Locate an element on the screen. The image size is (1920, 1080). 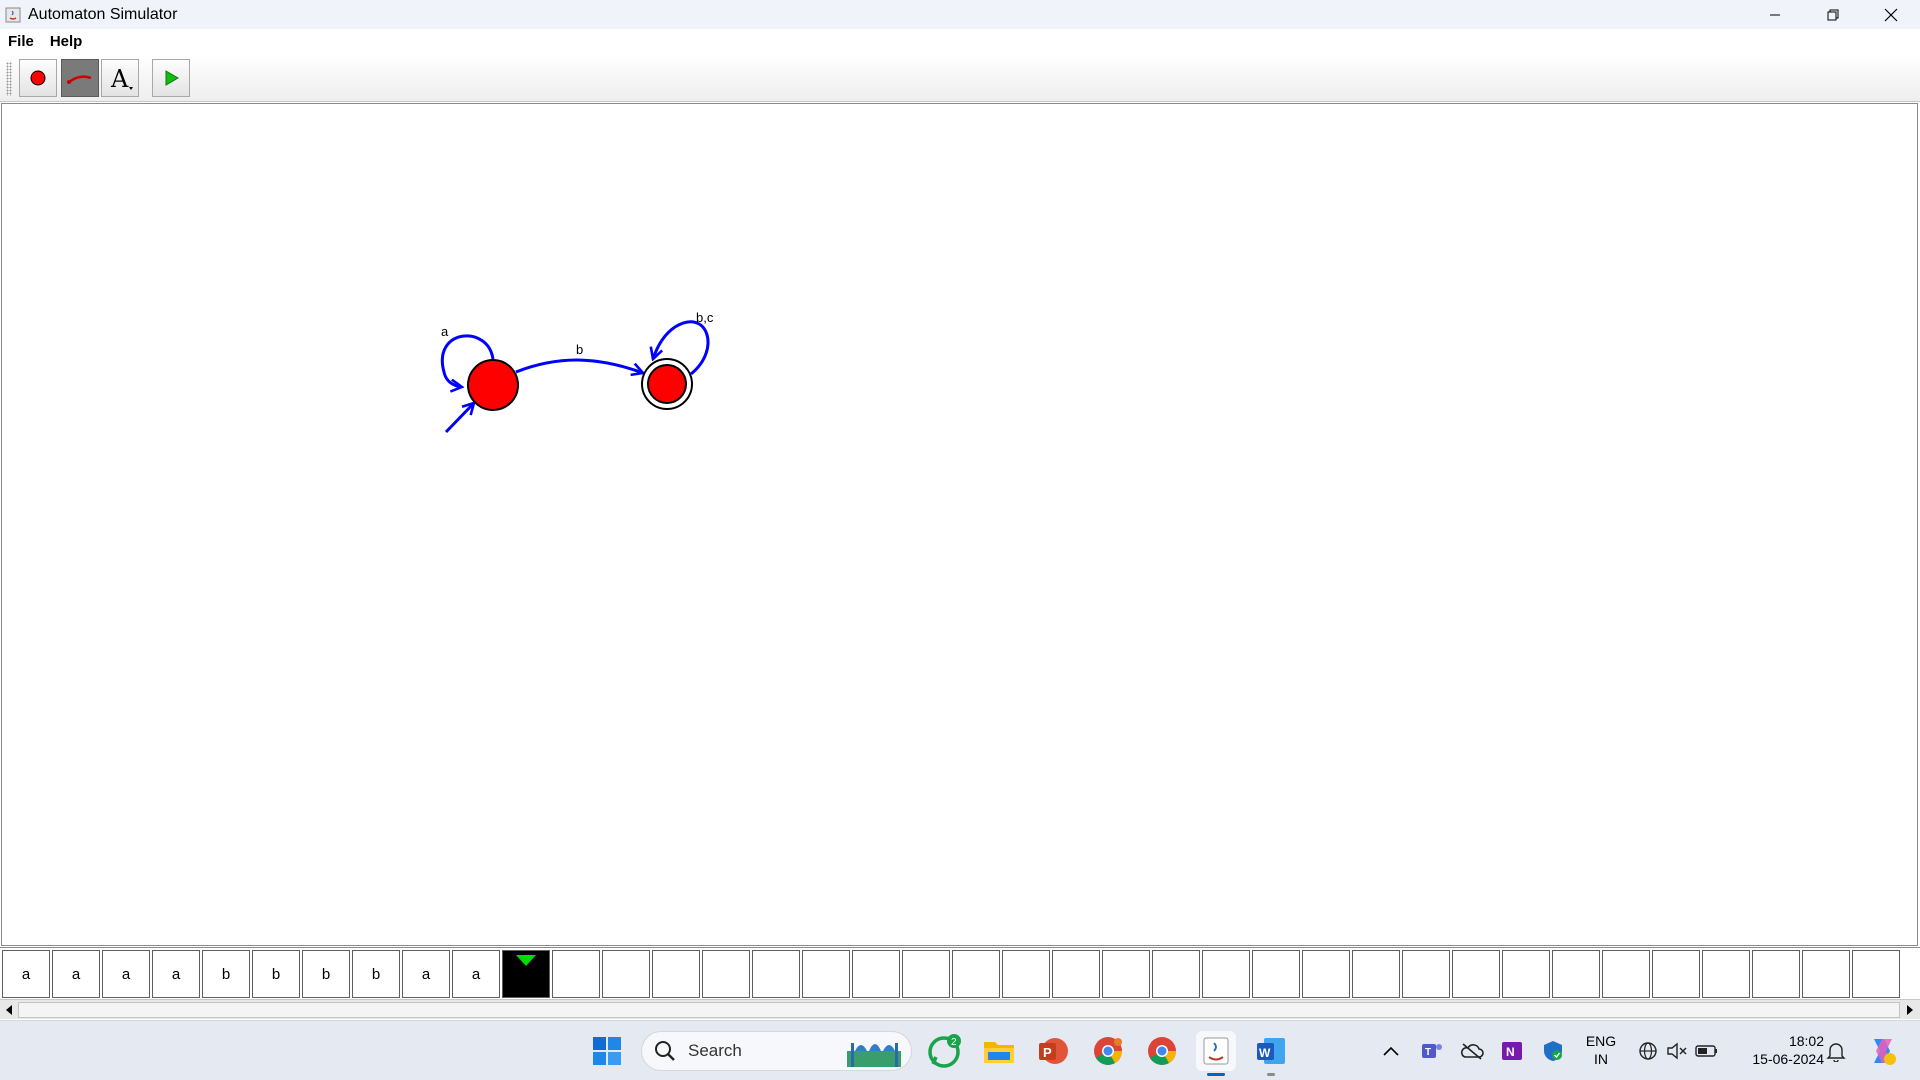
clock: 18:02 15-06-2024 is located at coordinates (1777, 1050).